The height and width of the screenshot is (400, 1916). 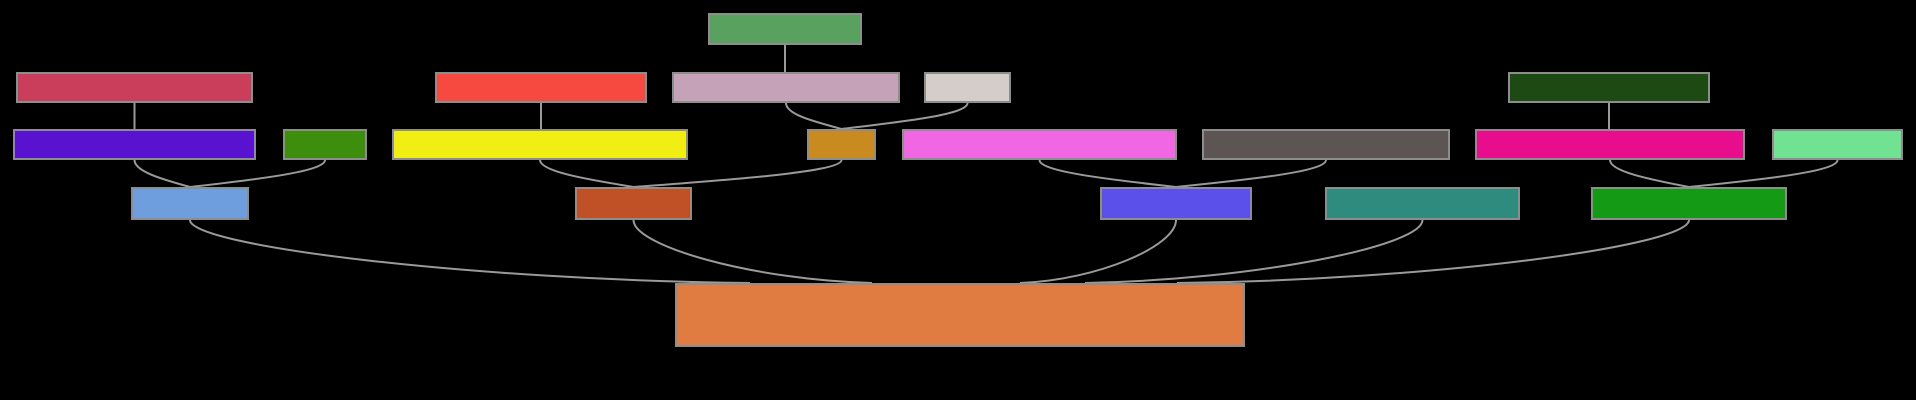 I want to click on node-cornflower, so click(x=190, y=203).